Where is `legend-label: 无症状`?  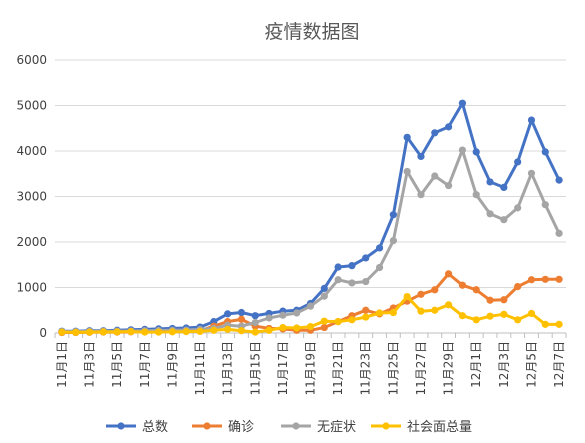
legend-label: 无症状 is located at coordinates (336, 427).